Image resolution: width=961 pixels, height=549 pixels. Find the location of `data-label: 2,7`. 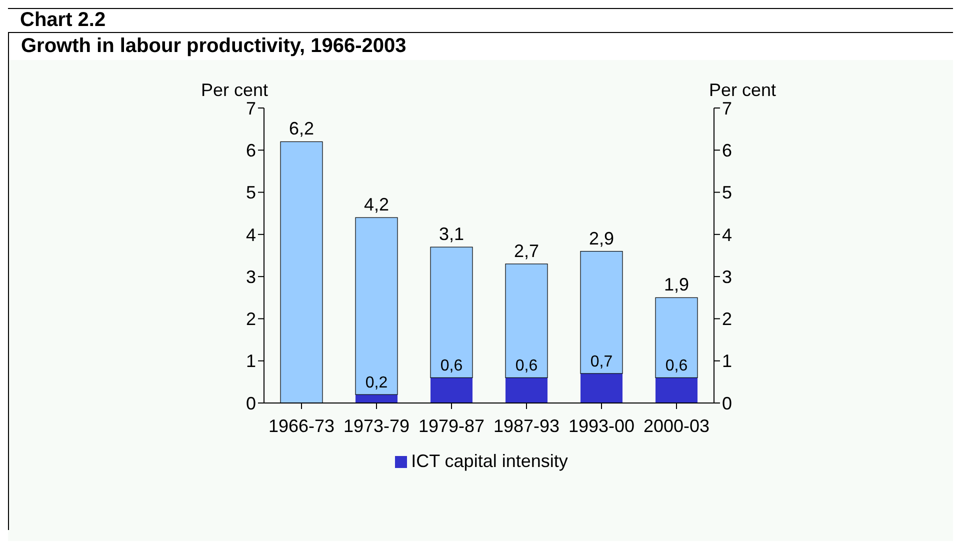

data-label: 2,7 is located at coordinates (527, 250).